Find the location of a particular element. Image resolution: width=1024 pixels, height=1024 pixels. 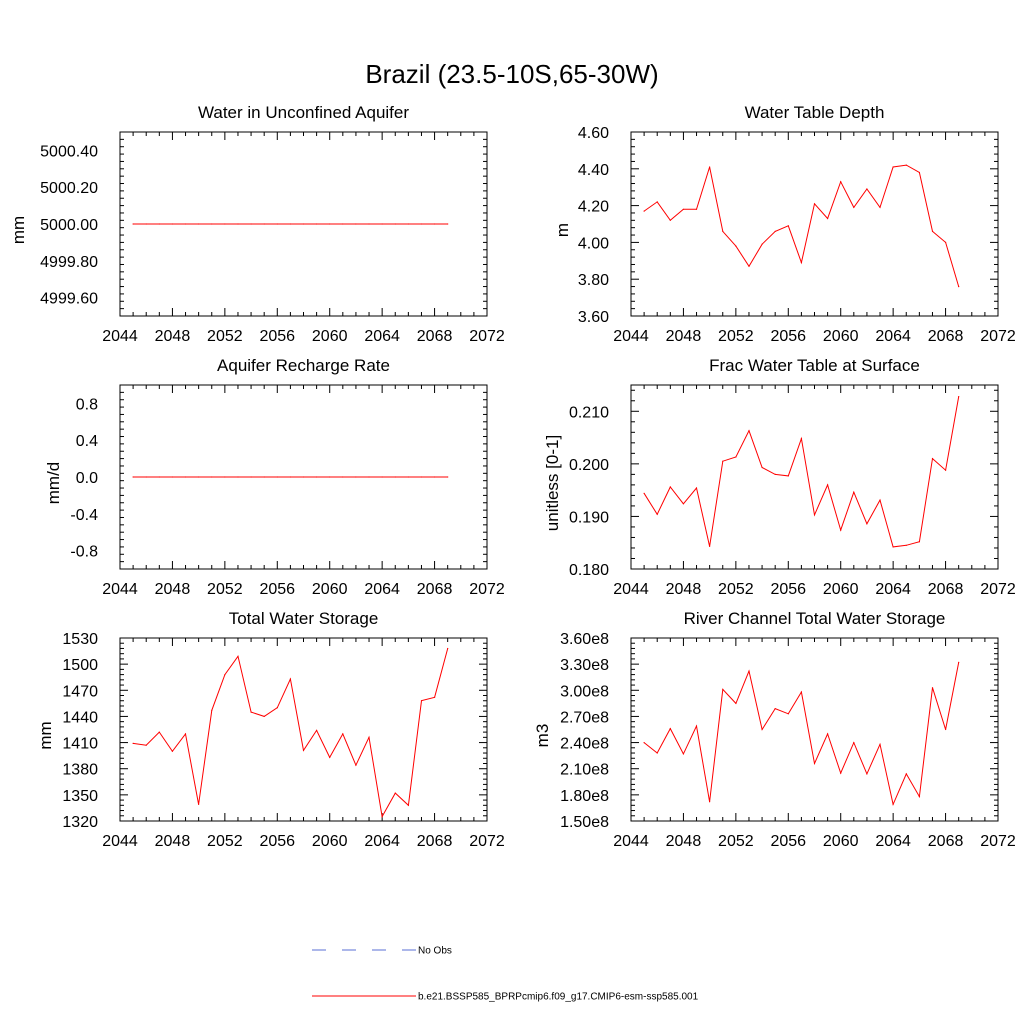

y-tick-label: 3.80 is located at coordinates (593, 280).